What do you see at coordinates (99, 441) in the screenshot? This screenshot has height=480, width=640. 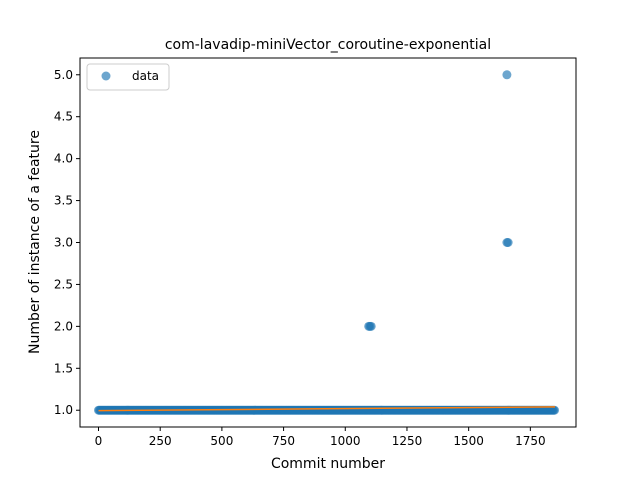 I see `x-tick-label: 0` at bounding box center [99, 441].